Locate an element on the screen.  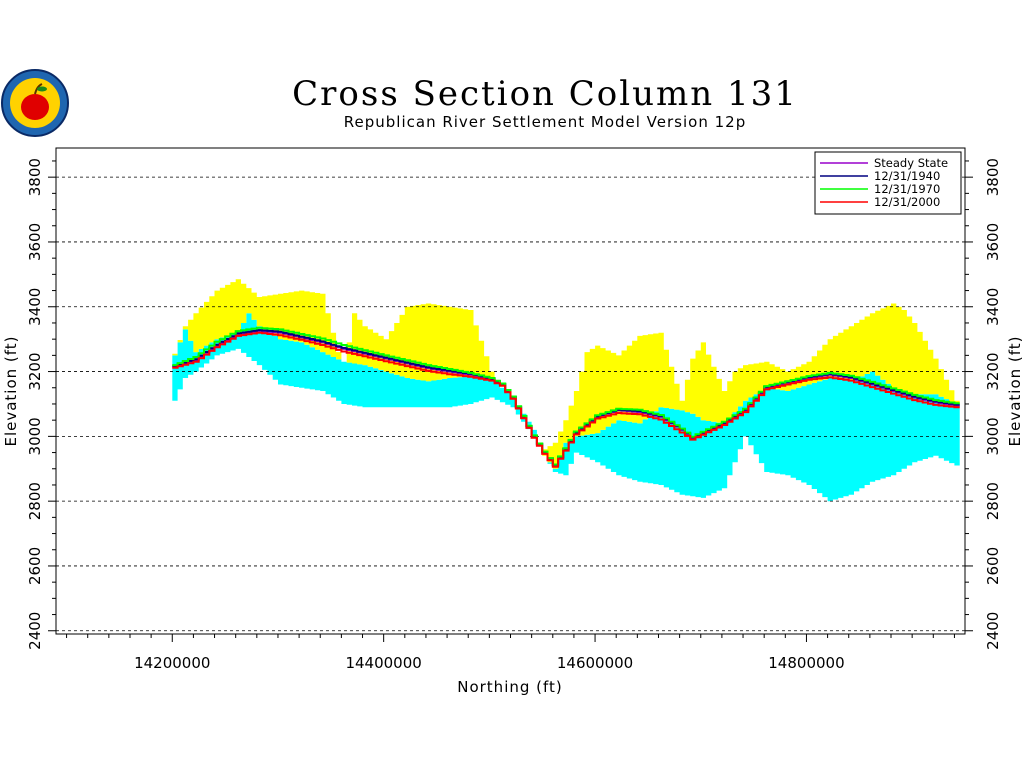
y-tick-label-left: 3800 is located at coordinates (35, 177).